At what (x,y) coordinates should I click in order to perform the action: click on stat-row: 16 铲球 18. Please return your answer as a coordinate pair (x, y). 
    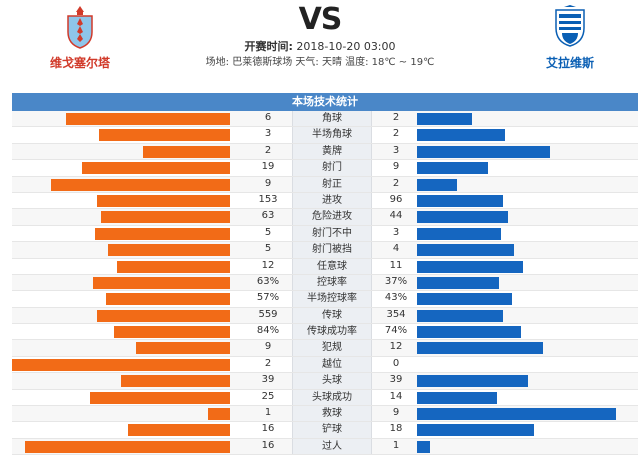
    Looking at the image, I should click on (325, 430).